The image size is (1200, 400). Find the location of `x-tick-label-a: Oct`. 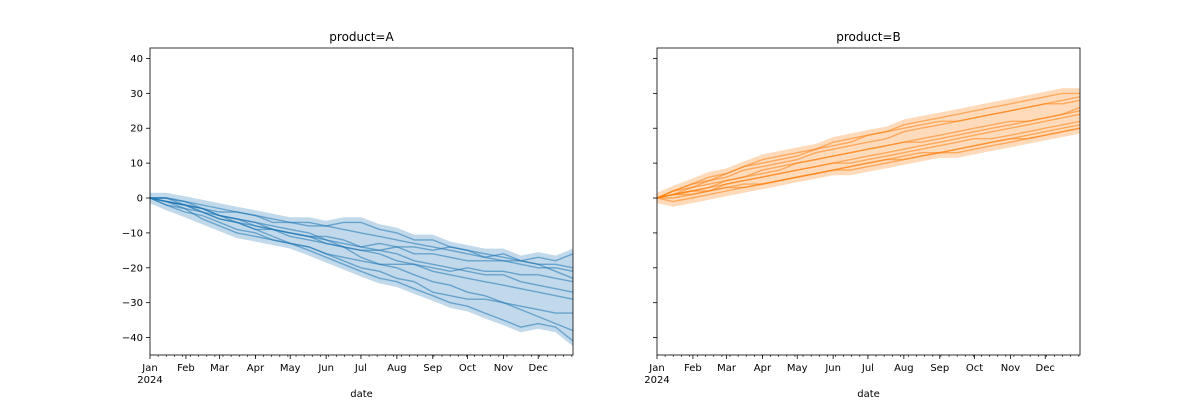

x-tick-label-a: Oct is located at coordinates (467, 368).